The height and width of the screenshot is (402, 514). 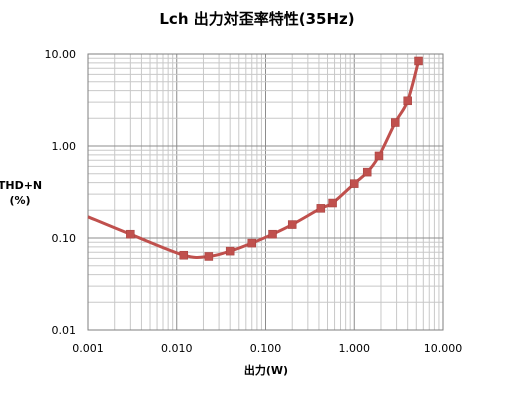 I want to click on x-tick-label: 1.000, so click(x=355, y=348).